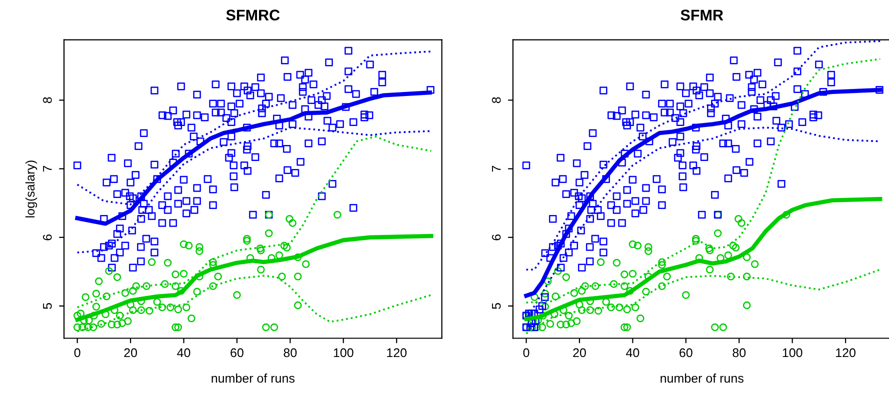 This screenshot has width=889, height=410. Describe the element at coordinates (702, 15) in the screenshot. I see `chart-title: SFMR` at that location.